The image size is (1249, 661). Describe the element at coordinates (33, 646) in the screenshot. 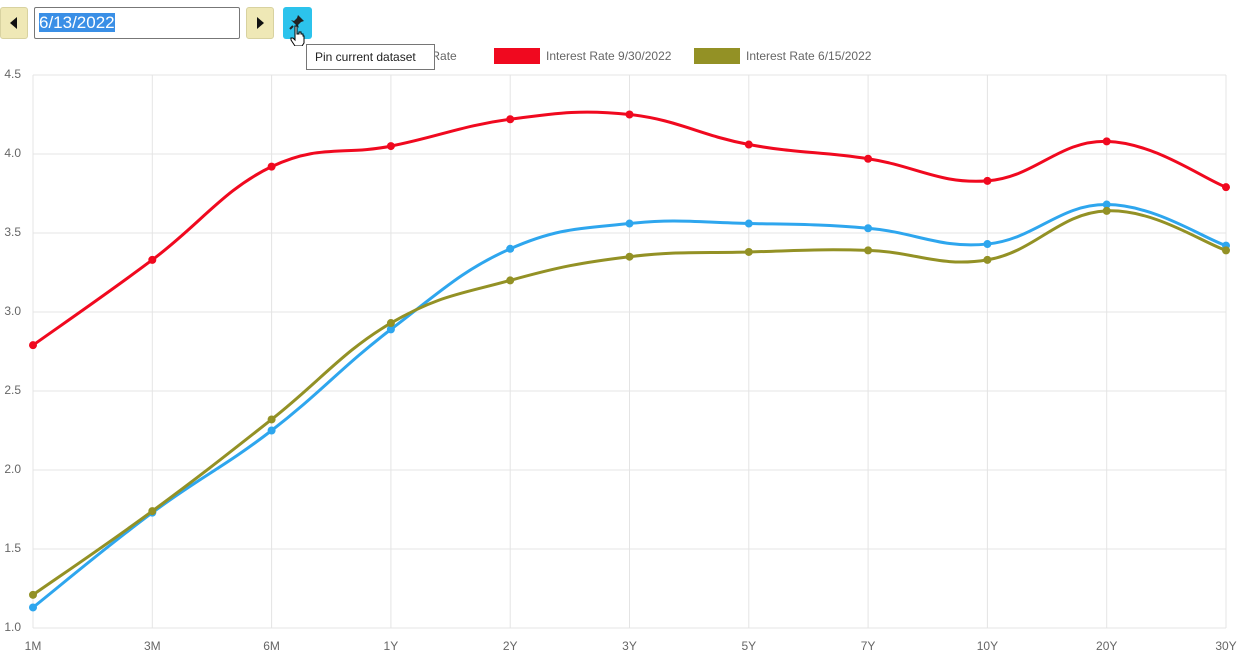

I see `x-tick-label: 1M` at that location.